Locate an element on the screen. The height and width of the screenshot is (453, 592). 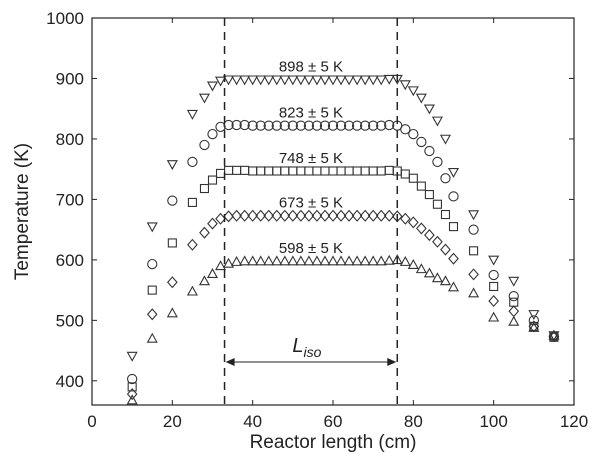
isothermal-length-arrow is located at coordinates (311, 362).